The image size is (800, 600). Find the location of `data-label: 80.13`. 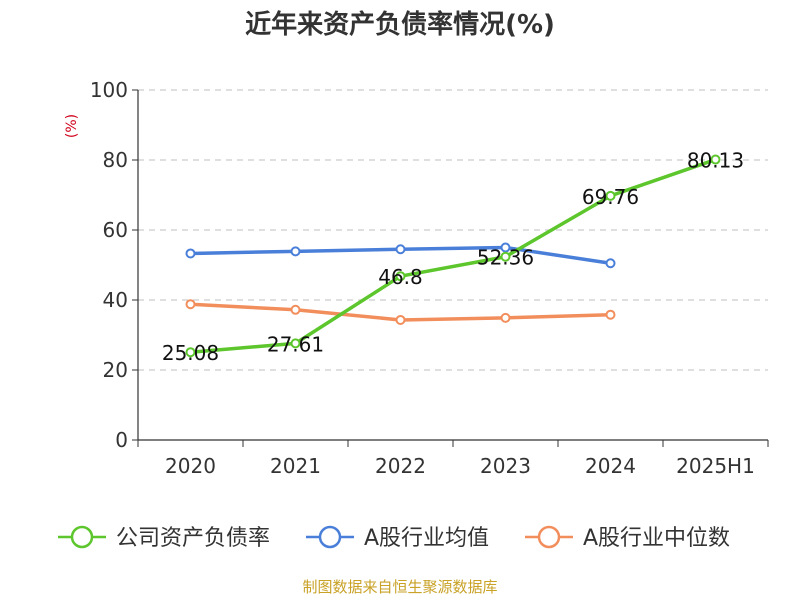

data-label: 80.13 is located at coordinates (715, 161).